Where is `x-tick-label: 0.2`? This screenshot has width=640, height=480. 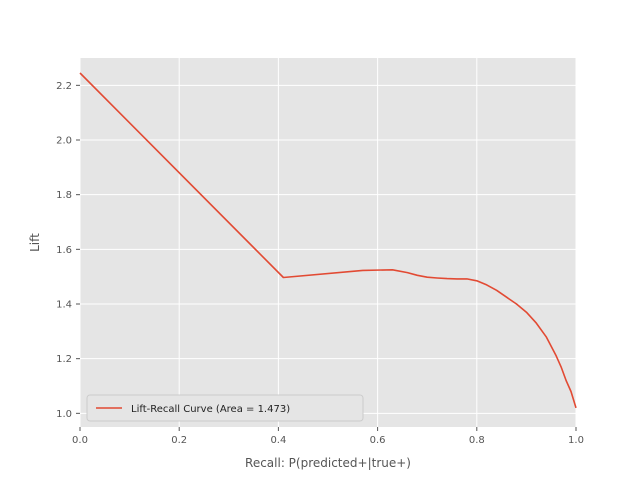
x-tick-label: 0.2 is located at coordinates (179, 440).